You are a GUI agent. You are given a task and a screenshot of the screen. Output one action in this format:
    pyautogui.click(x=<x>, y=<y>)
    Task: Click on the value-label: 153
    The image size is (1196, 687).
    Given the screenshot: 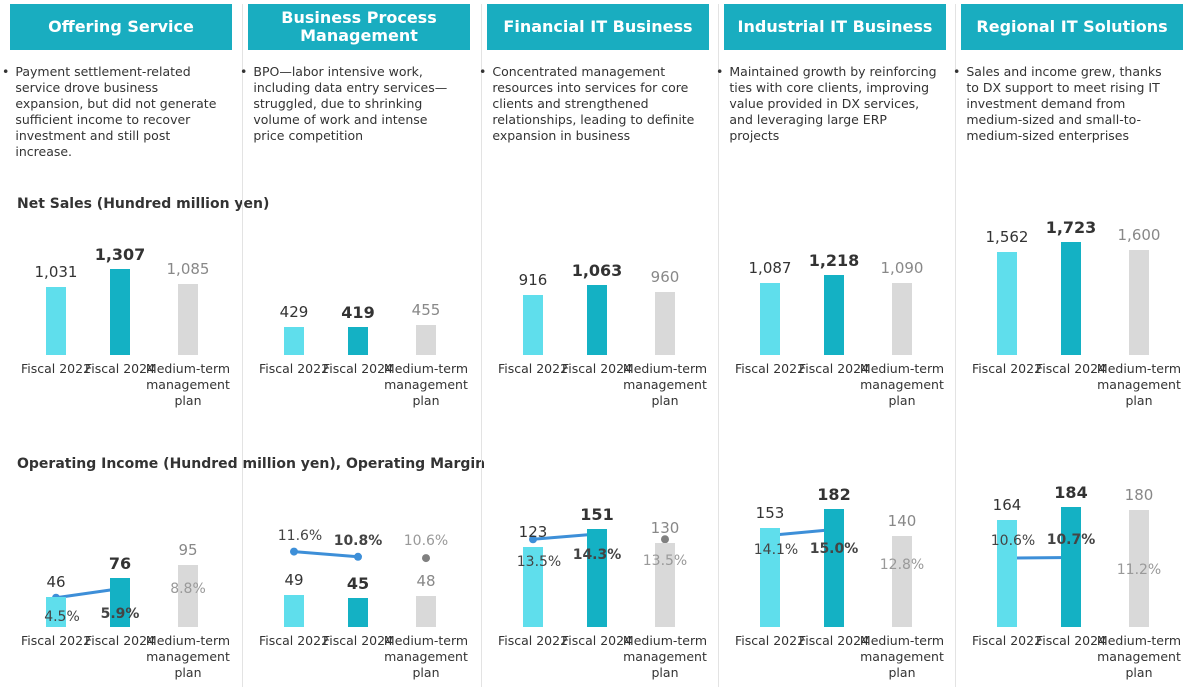 What is the action you would take?
    pyautogui.click(x=770, y=512)
    